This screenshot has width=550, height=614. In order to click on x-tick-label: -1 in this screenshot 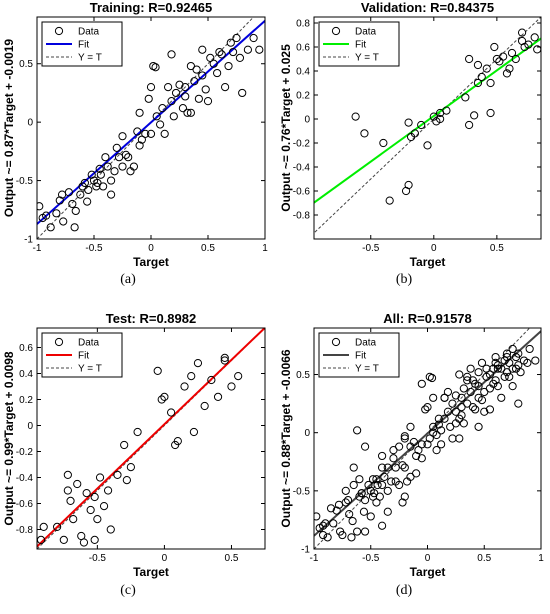, I will do `click(314, 558)`.